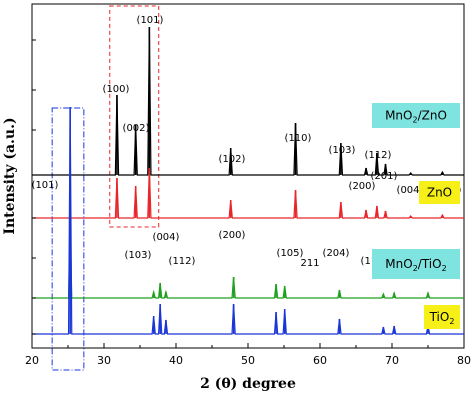 The width and height of the screenshot is (474, 402). I want to click on x-tick-label: 50, so click(248, 360).